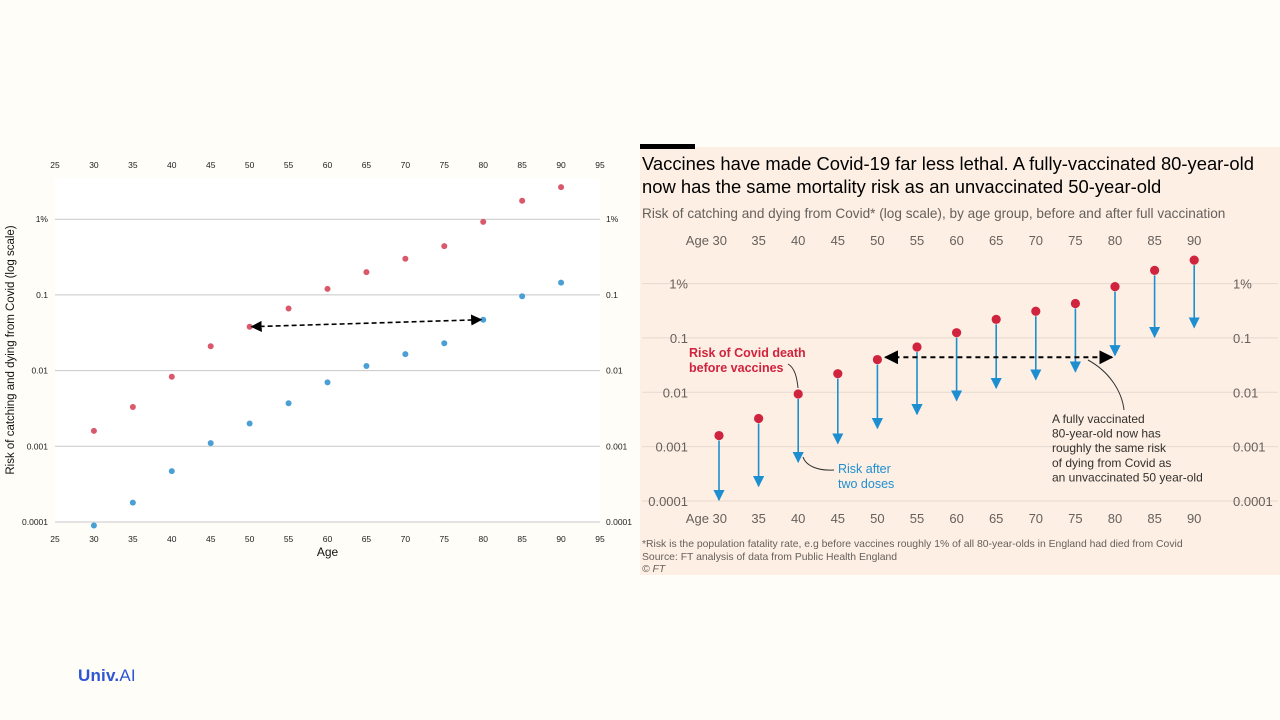 This screenshot has height=720, width=1280. I want to click on ft-x-tick-bottom: 80, so click(1115, 518).